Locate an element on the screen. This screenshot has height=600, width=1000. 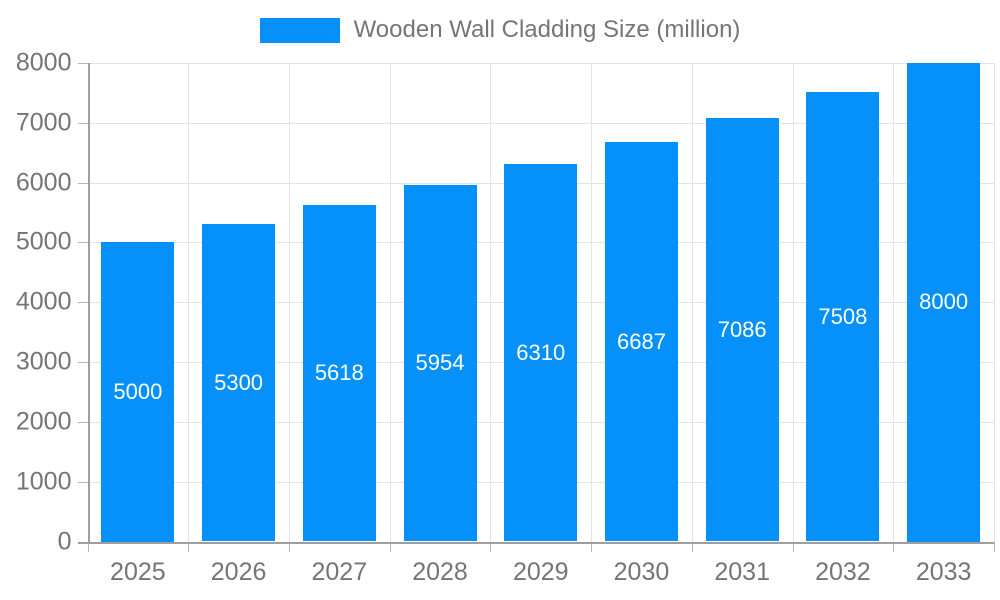
bar-value-label: 7508 is located at coordinates (843, 316).